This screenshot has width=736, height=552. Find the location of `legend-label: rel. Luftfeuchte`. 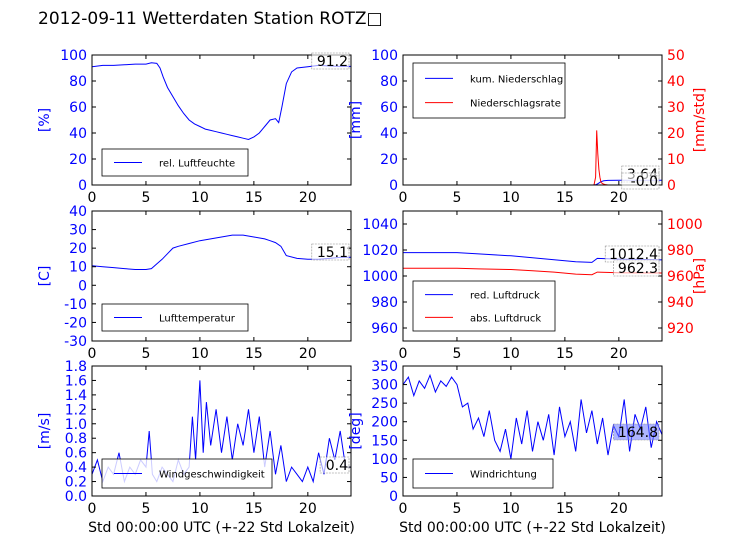

legend-label: rel. Luftfeuchte is located at coordinates (197, 164).